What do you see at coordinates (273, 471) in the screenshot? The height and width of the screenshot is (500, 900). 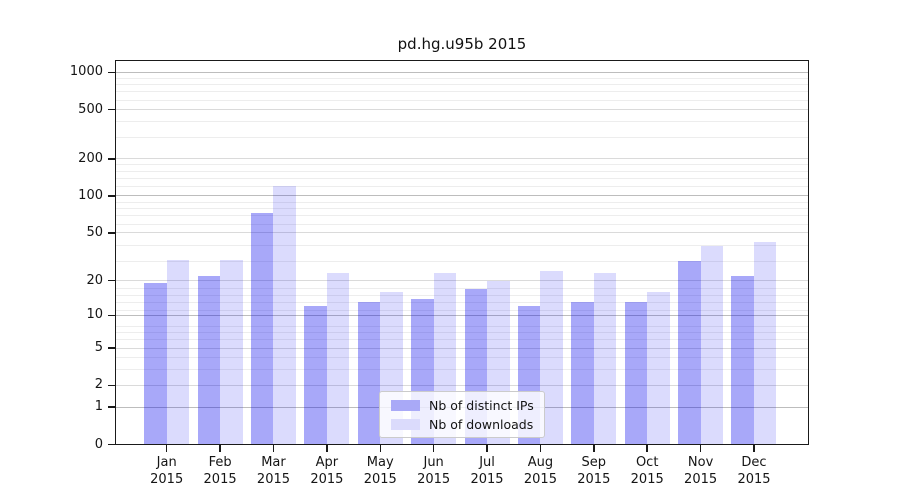 I see `x-tick-label: Mar 2015` at bounding box center [273, 471].